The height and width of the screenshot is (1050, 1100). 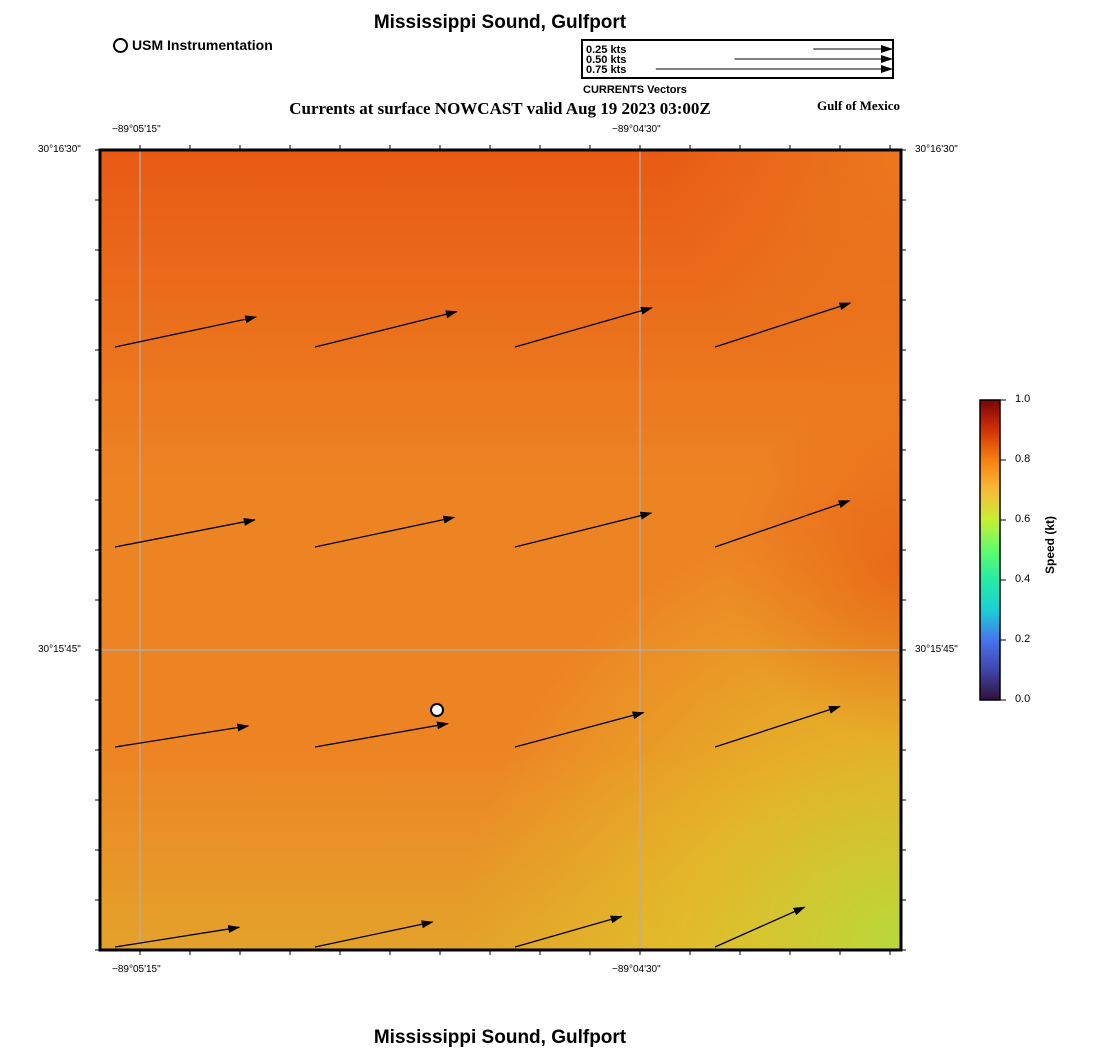 What do you see at coordinates (59, 649) in the screenshot?
I see `lat-label-left-2: 30°15'45"` at bounding box center [59, 649].